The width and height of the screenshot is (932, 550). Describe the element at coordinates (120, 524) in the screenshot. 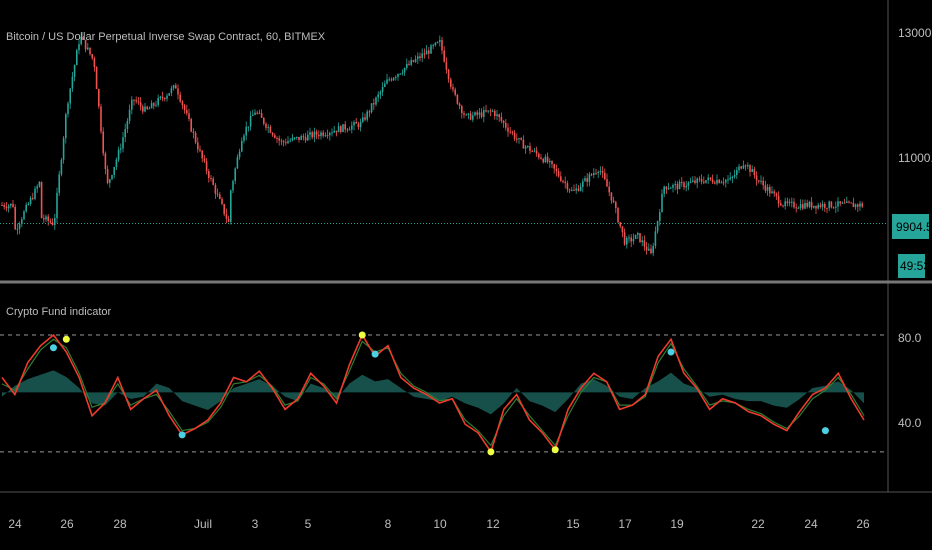

I see `time-axis-label: 28` at that location.